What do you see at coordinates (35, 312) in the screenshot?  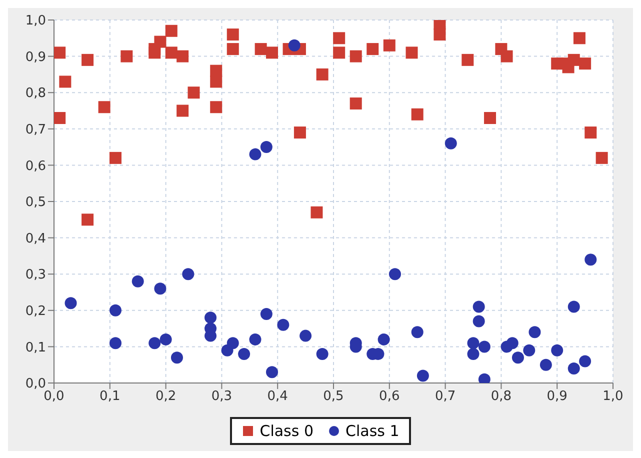 I see `y-tick-label: 0,2` at bounding box center [35, 312].